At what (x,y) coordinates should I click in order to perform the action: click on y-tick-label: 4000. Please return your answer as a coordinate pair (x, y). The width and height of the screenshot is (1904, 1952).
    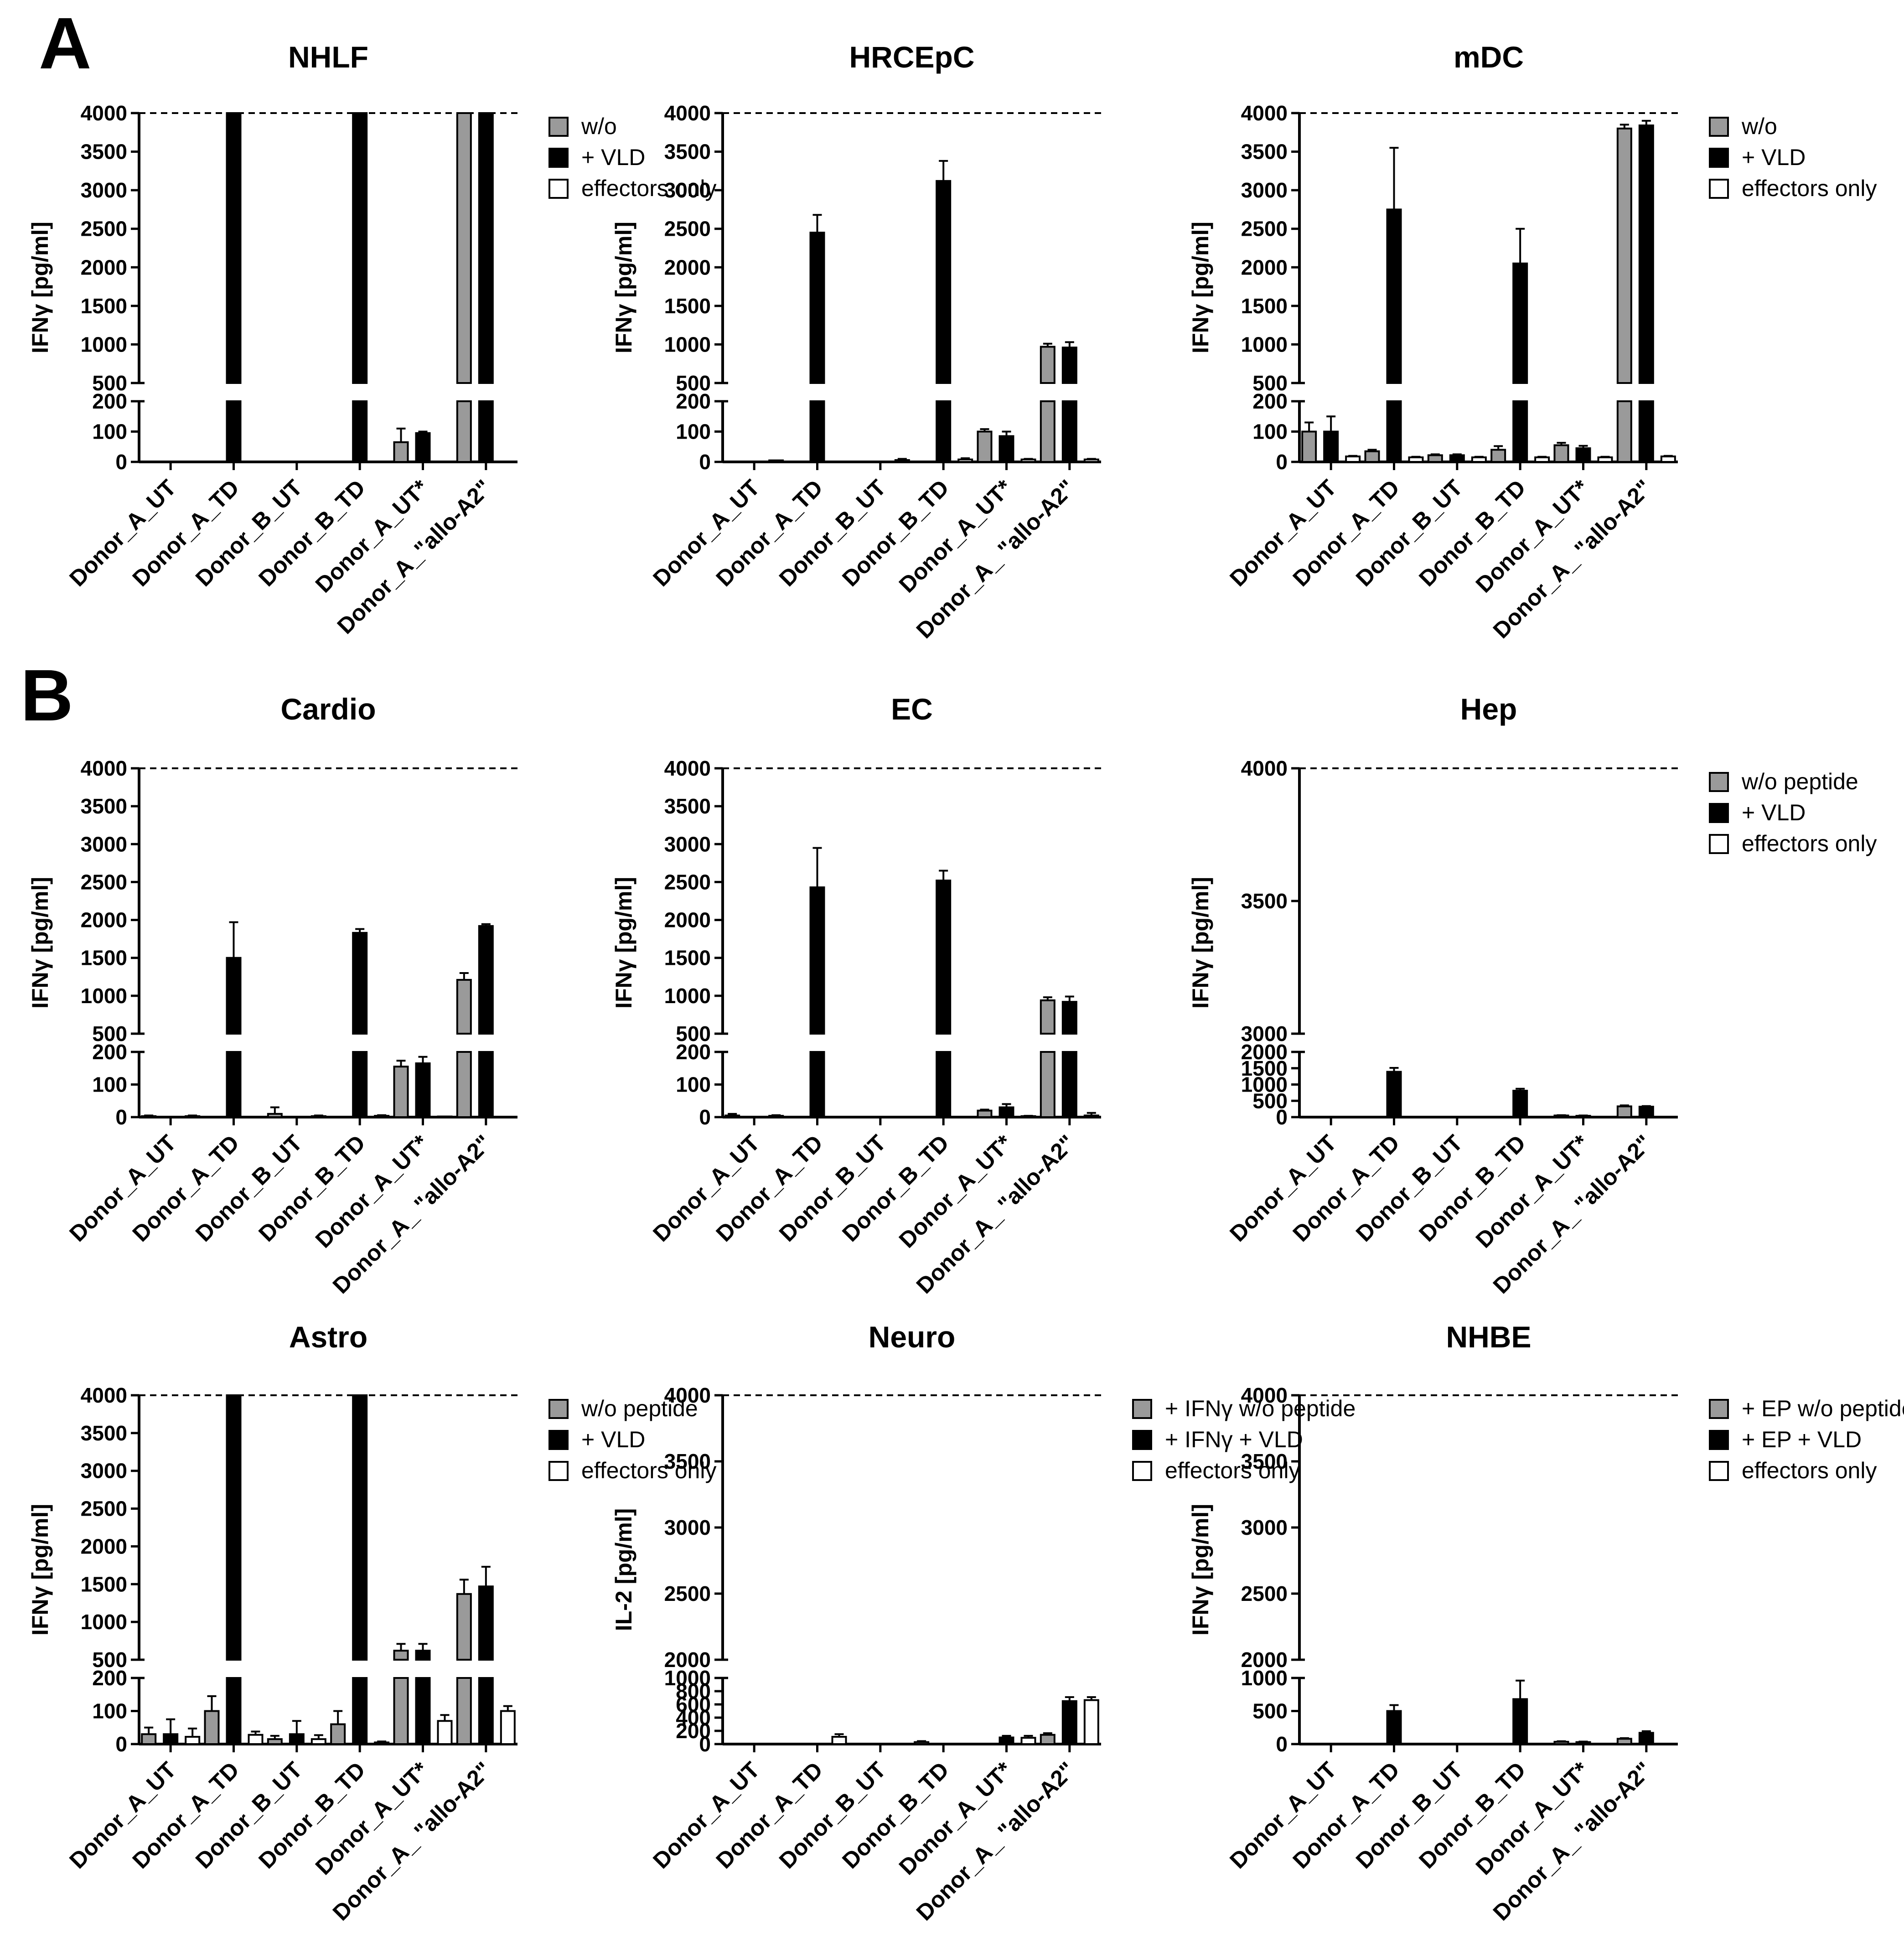
    Looking at the image, I should click on (688, 1395).